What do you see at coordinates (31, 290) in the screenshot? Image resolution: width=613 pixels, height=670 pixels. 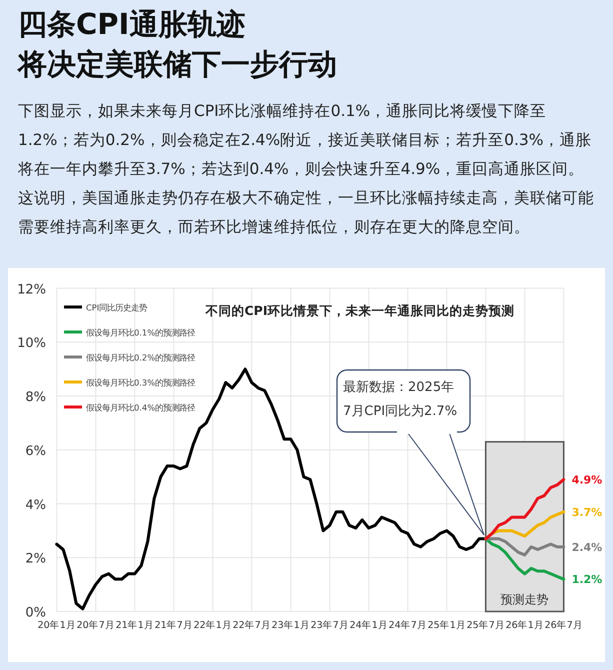 I see `y-tick-label: 12%` at bounding box center [31, 290].